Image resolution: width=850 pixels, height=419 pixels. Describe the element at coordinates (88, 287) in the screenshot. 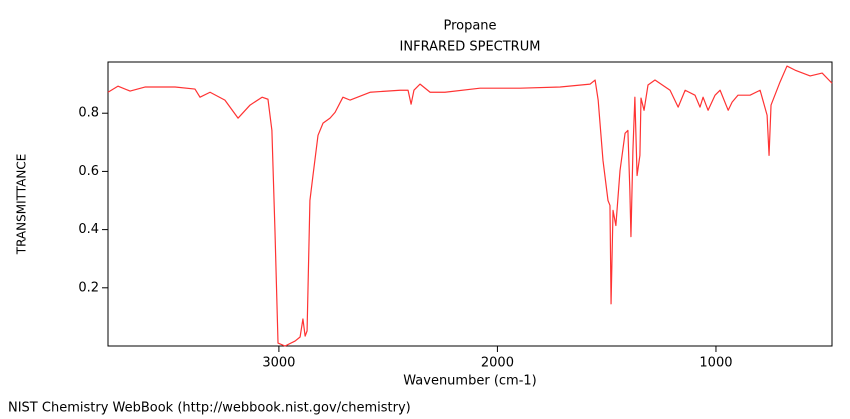

I see `y-tick-label: 0.2` at that location.